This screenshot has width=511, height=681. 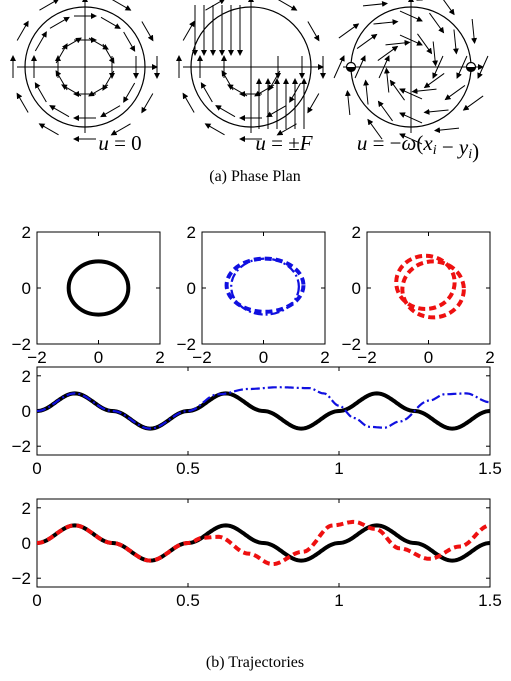 What do you see at coordinates (418, 147) in the screenshot?
I see `phase-label-damped: u = −ω(xi − yi)` at bounding box center [418, 147].